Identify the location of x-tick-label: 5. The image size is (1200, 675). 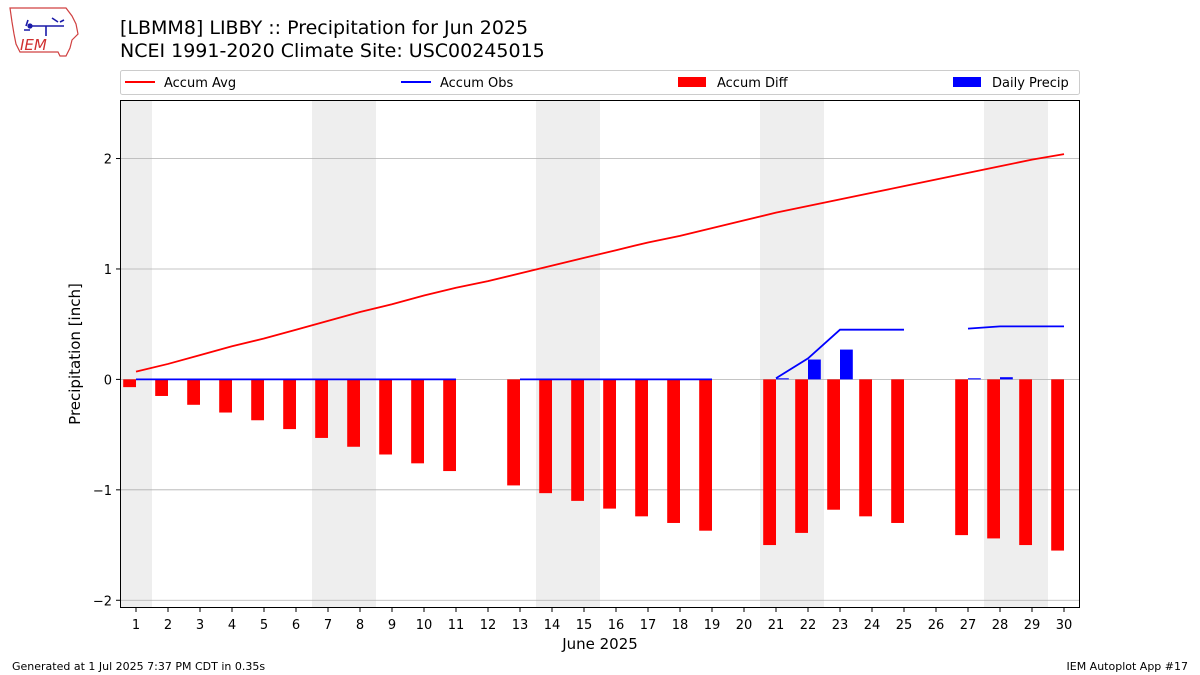
(264, 625).